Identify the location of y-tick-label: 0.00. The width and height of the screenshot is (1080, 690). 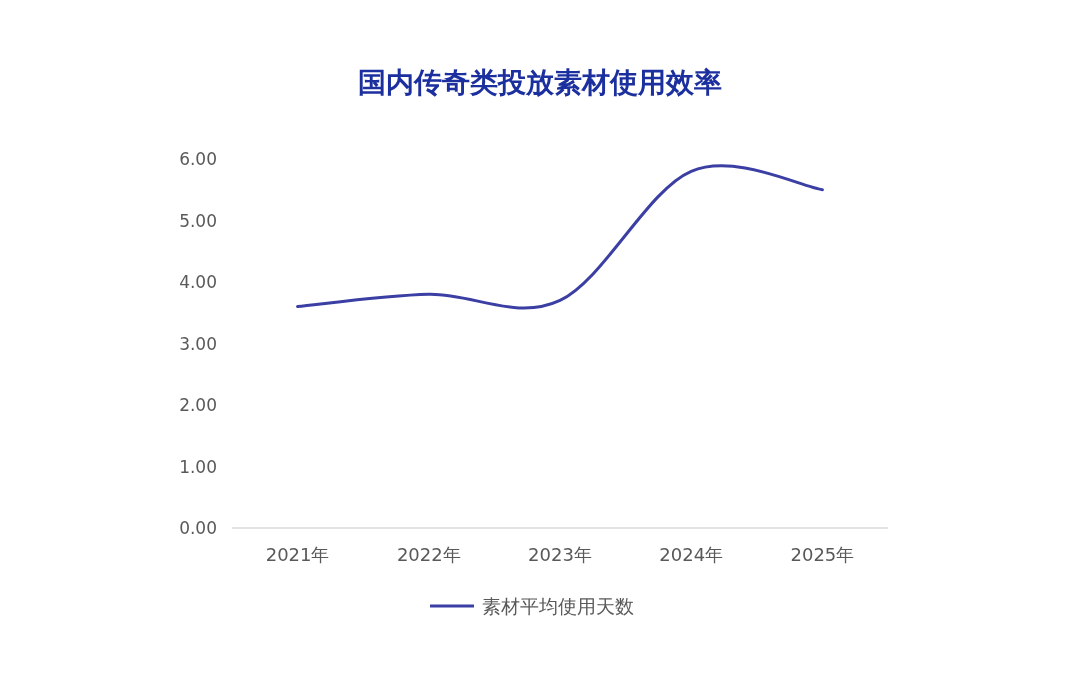
(198, 528).